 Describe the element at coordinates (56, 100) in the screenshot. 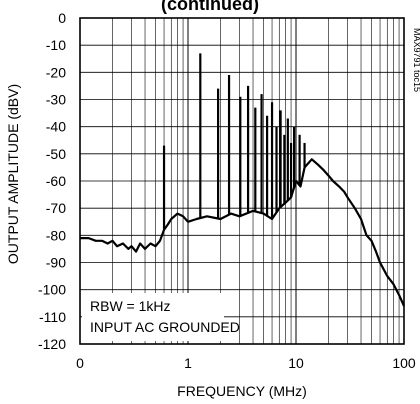

I see `y-tick-label: -30` at that location.